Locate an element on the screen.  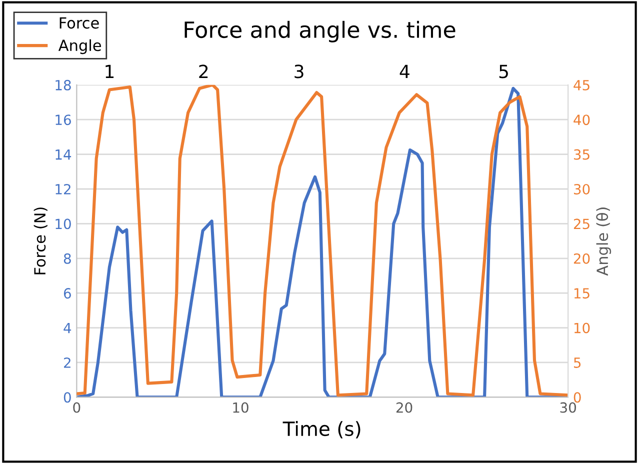
x-axis-title: Time (s) is located at coordinates (321, 429).